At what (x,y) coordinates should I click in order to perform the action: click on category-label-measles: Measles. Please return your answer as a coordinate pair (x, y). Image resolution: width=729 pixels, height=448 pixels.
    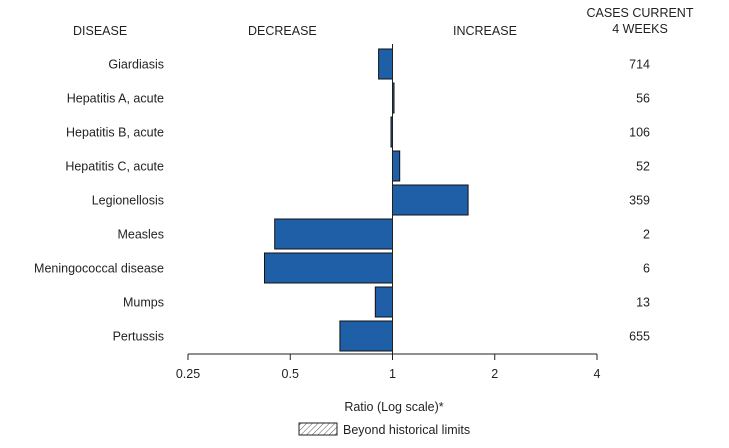
    Looking at the image, I should click on (140, 235).